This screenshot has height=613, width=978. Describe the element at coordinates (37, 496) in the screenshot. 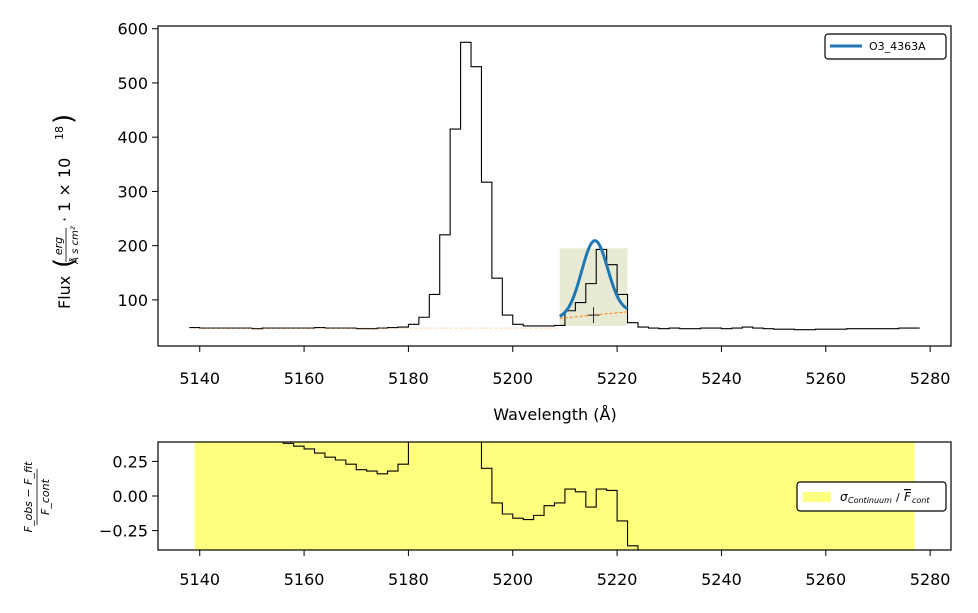

I see `residual-y-axis-label: F_obs − F_fit F_cont` at that location.